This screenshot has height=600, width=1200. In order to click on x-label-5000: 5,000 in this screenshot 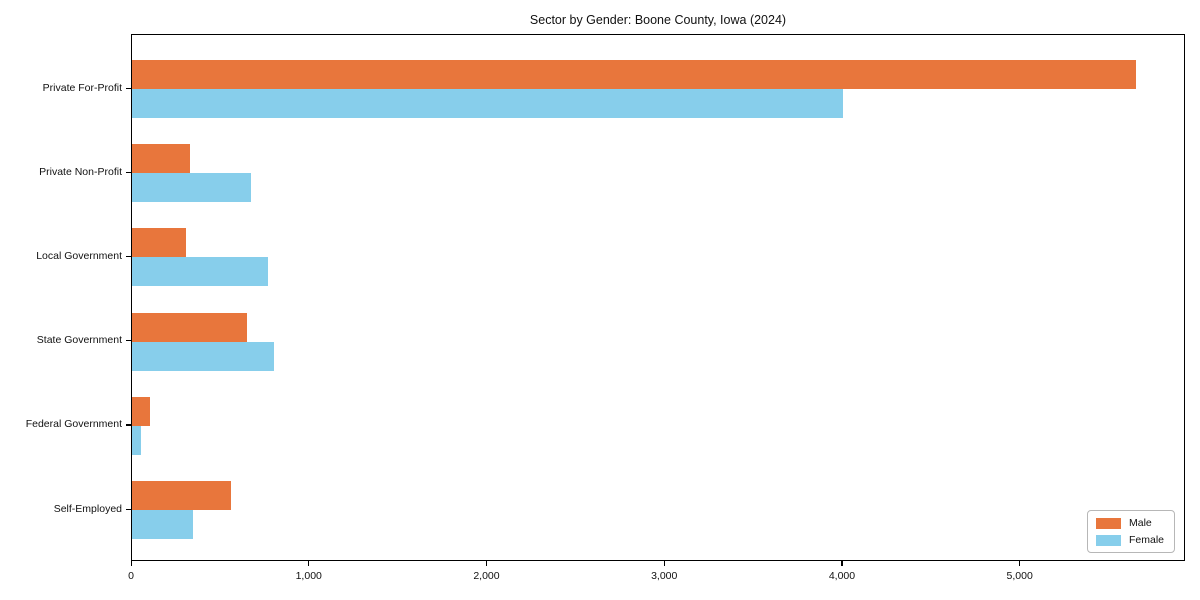, I will do `click(1019, 576)`.